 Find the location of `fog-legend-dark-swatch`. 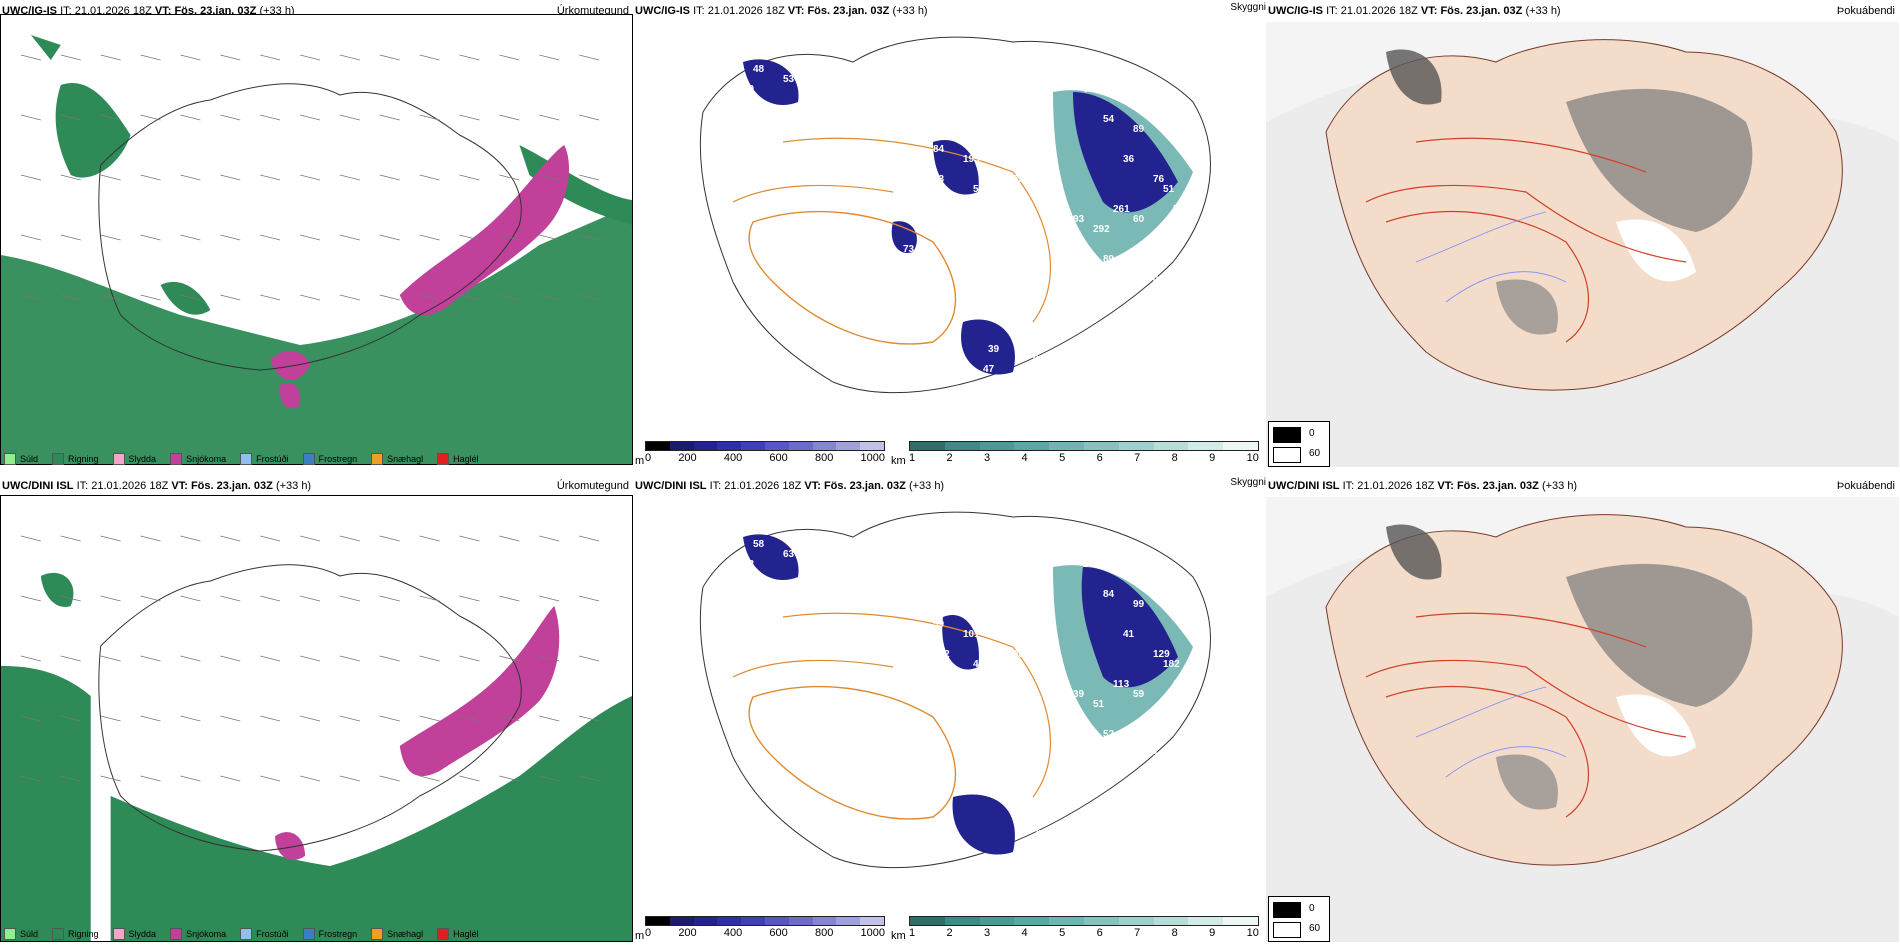

fog-legend-dark-swatch is located at coordinates (1287, 435).